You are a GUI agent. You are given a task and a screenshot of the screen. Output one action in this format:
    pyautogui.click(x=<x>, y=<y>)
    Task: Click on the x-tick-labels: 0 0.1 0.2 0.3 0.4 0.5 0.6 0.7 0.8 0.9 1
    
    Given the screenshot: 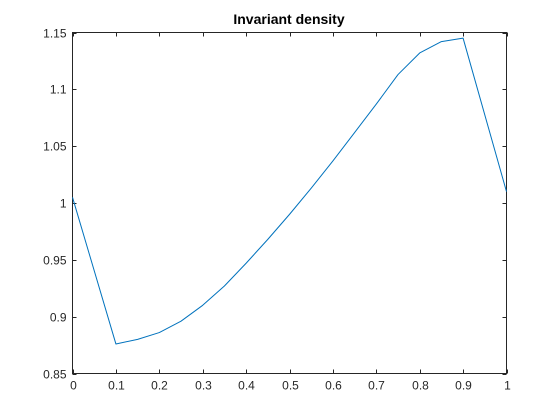 What is the action you would take?
    pyautogui.click(x=290, y=386)
    